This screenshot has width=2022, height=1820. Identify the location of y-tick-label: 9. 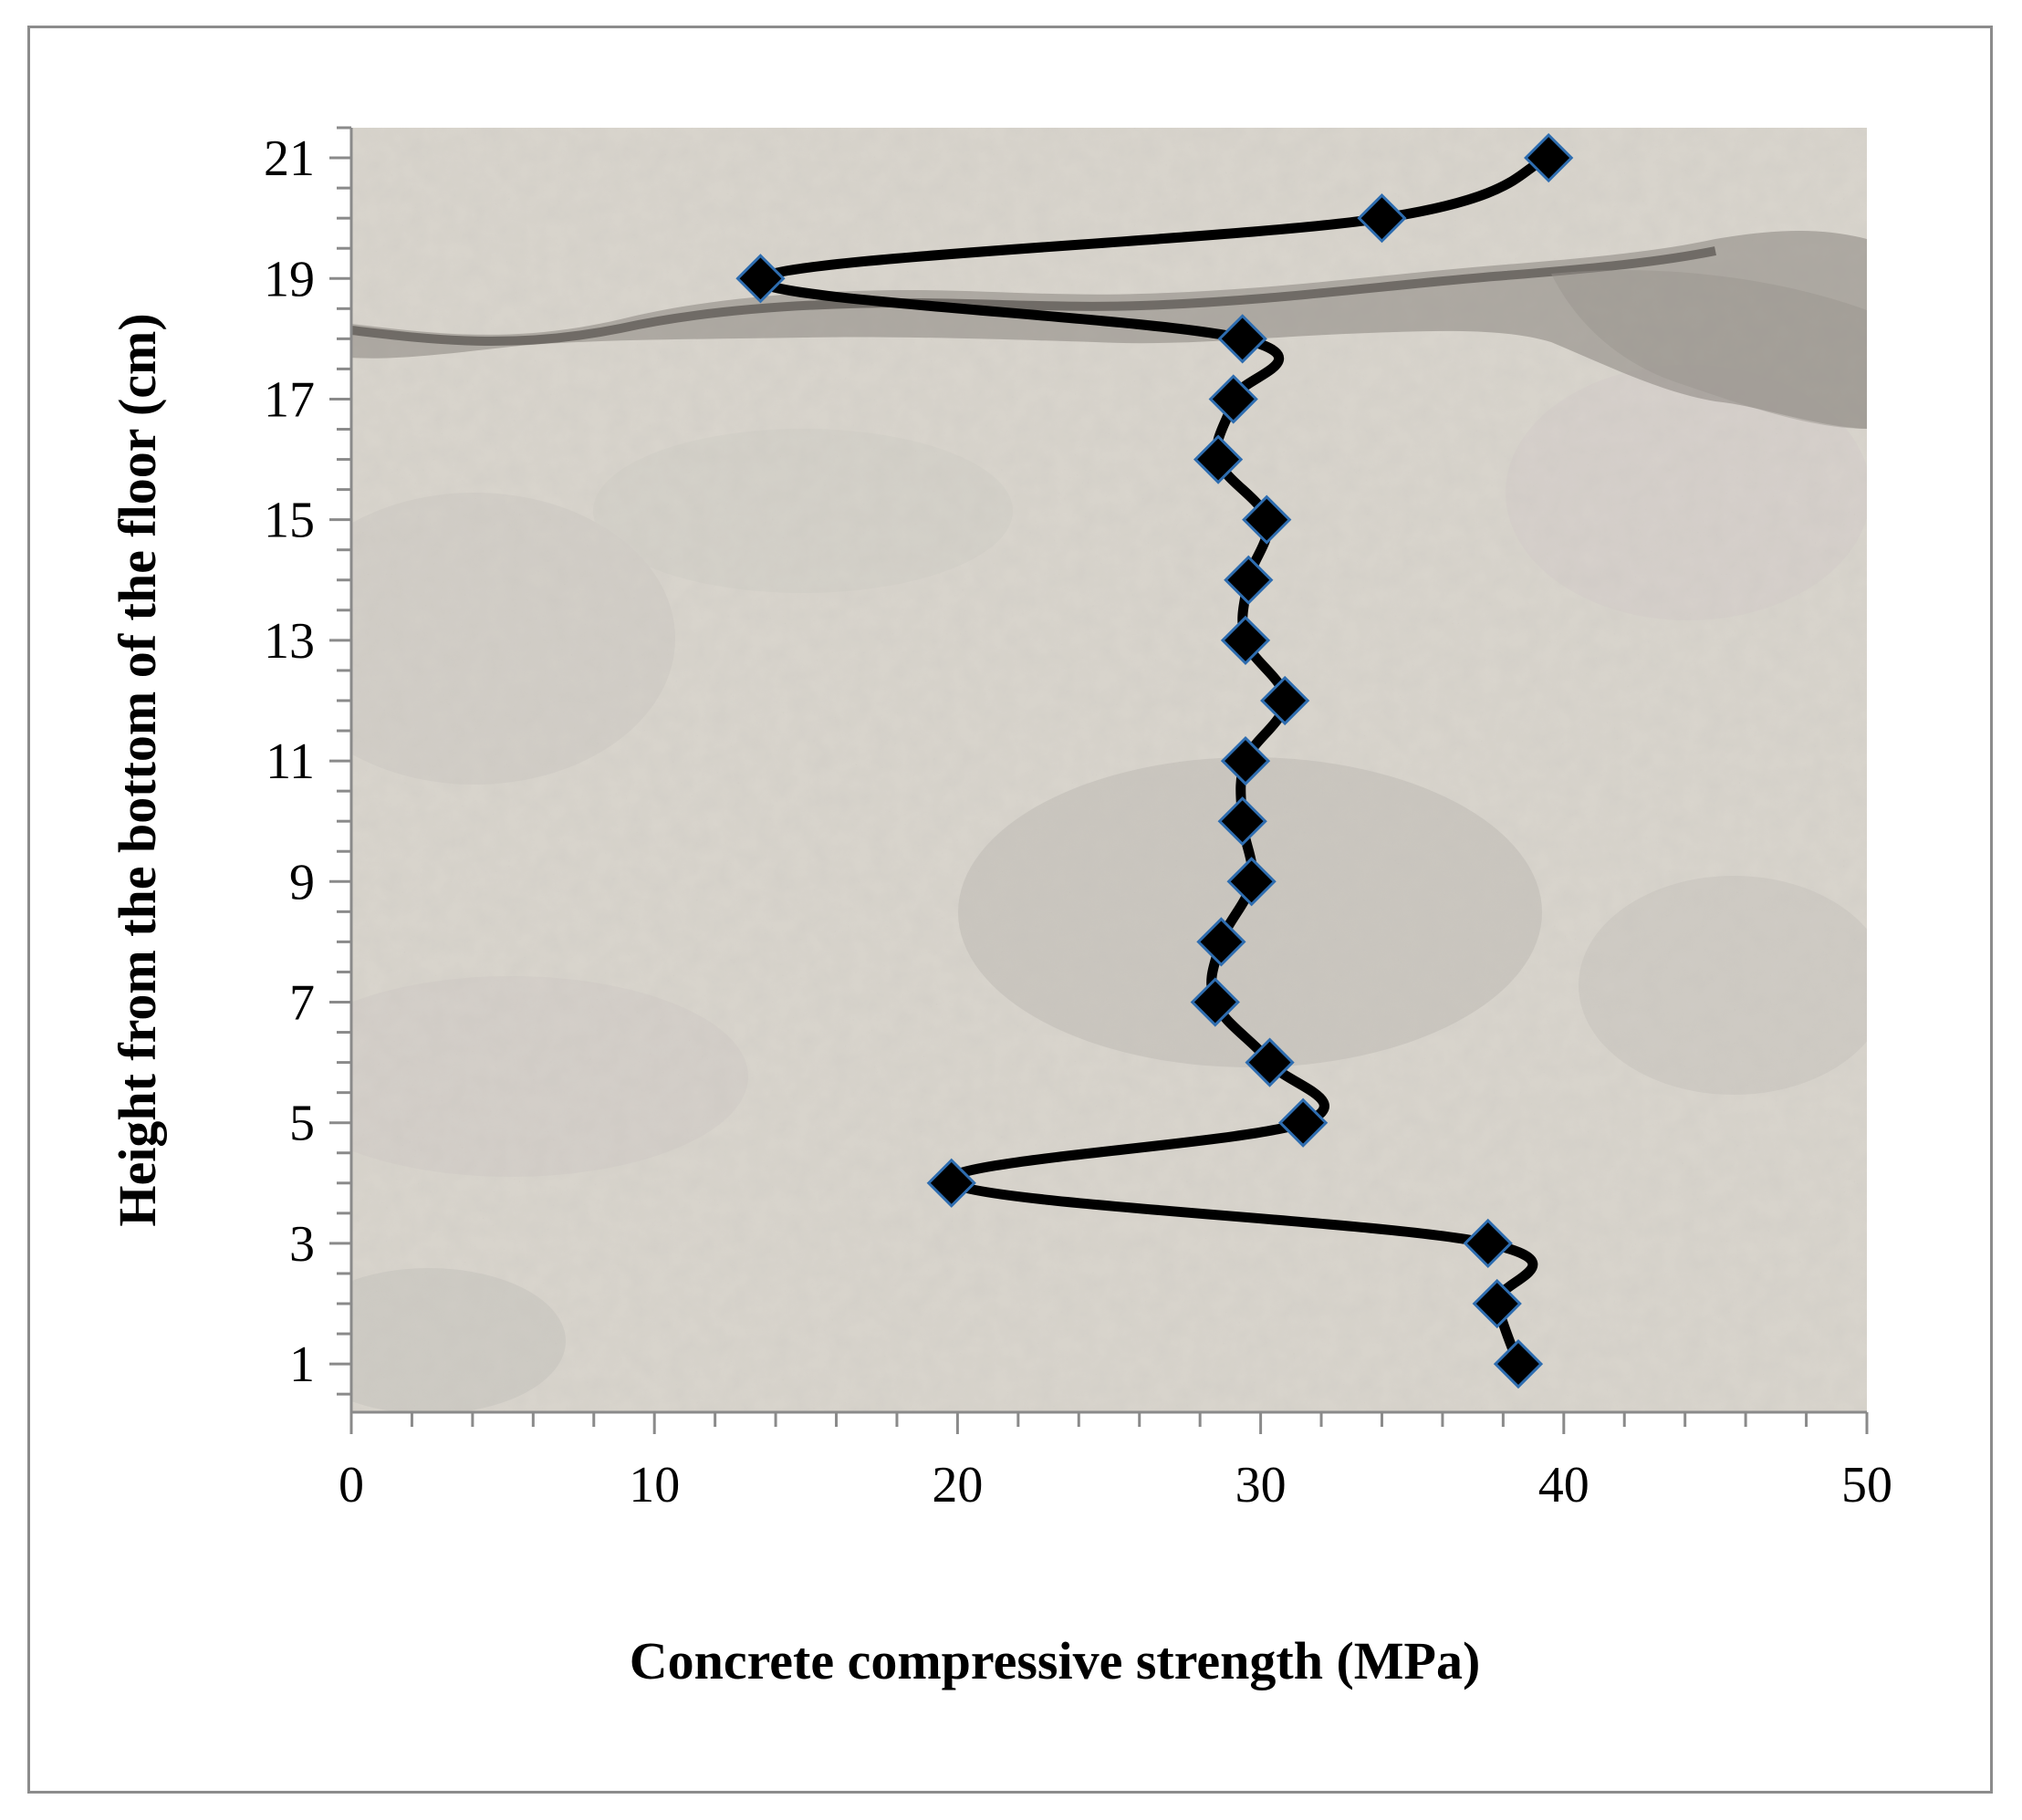
(302, 882).